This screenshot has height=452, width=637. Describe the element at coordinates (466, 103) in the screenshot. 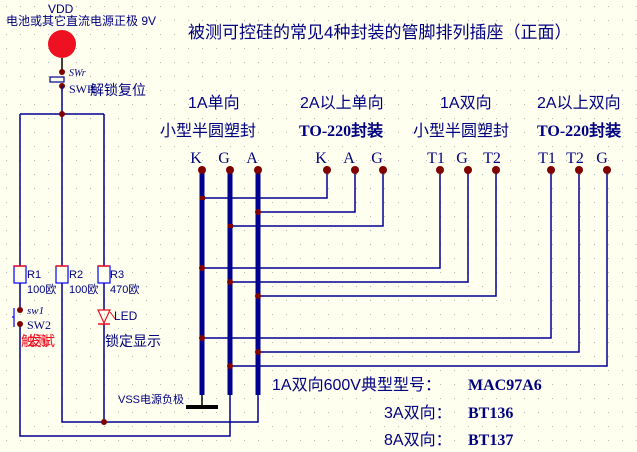

I see `svg-text: 1A双向` at that location.